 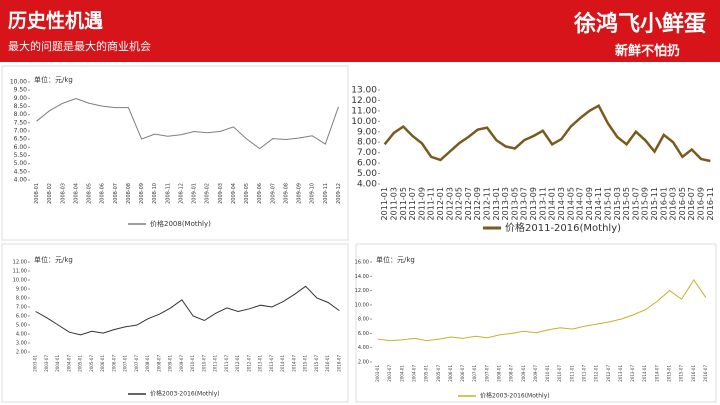 I want to click on y-tick-label: 6.50, so click(x=21, y=139).